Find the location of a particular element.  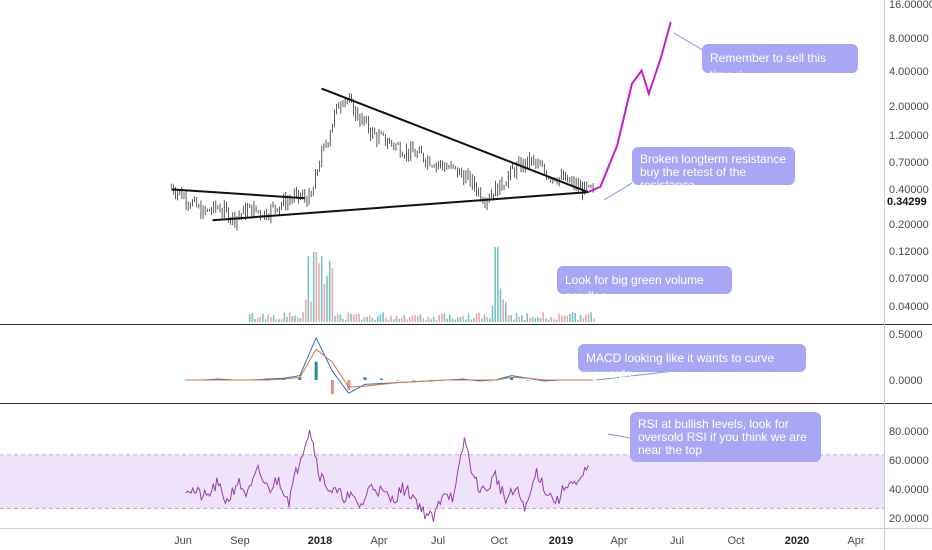

rsi-pointer is located at coordinates (619, 436).